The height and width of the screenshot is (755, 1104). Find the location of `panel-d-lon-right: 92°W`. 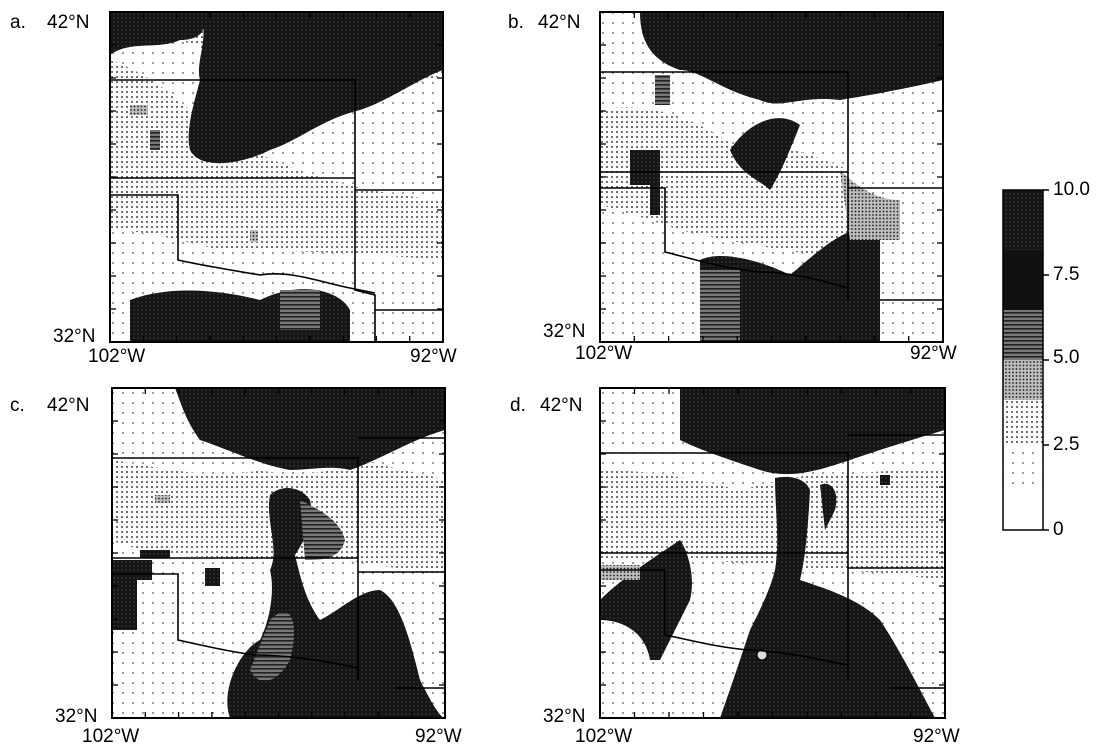

panel-d-lon-right: 92°W is located at coordinates (936, 736).